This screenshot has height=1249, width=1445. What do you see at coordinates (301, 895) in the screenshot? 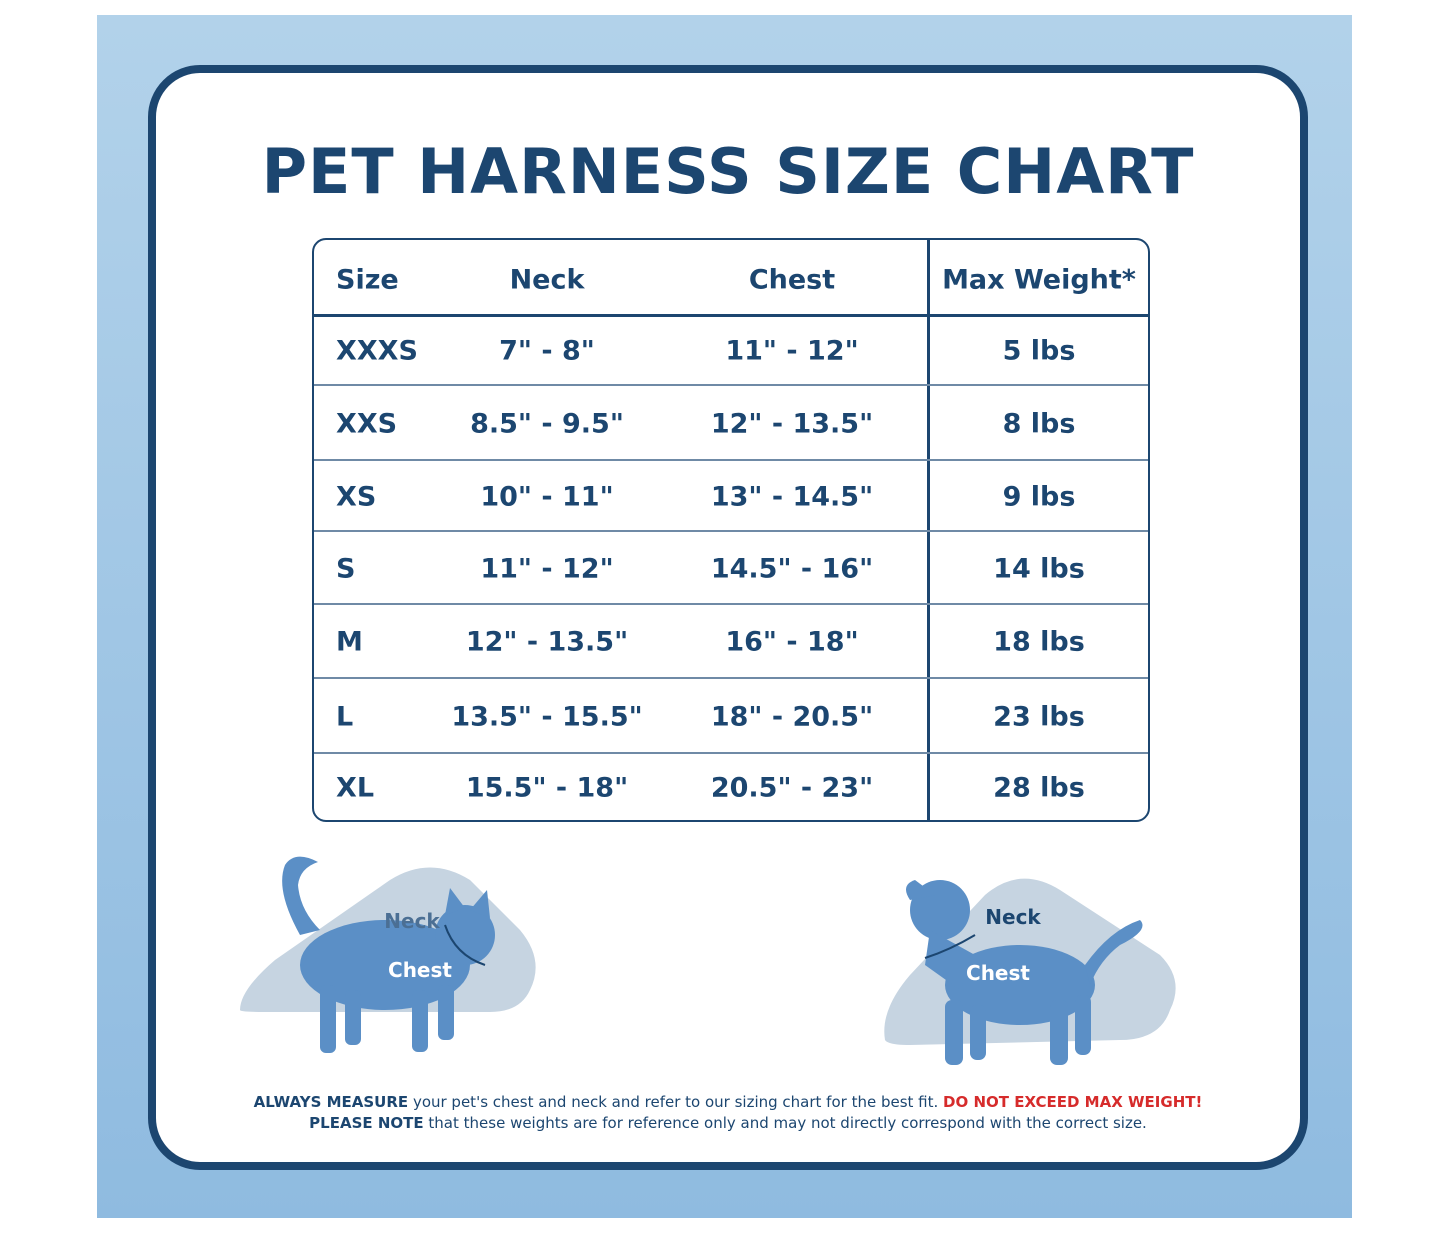
I see `cat-tail` at bounding box center [301, 895].